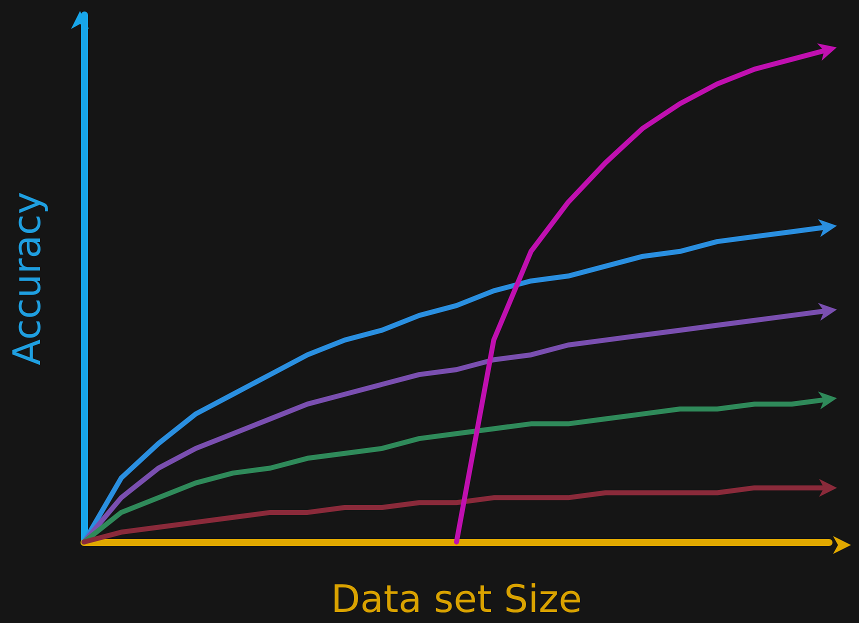 This screenshot has width=859, height=623. I want to click on y-axis-title: Accuracy, so click(27, 279).